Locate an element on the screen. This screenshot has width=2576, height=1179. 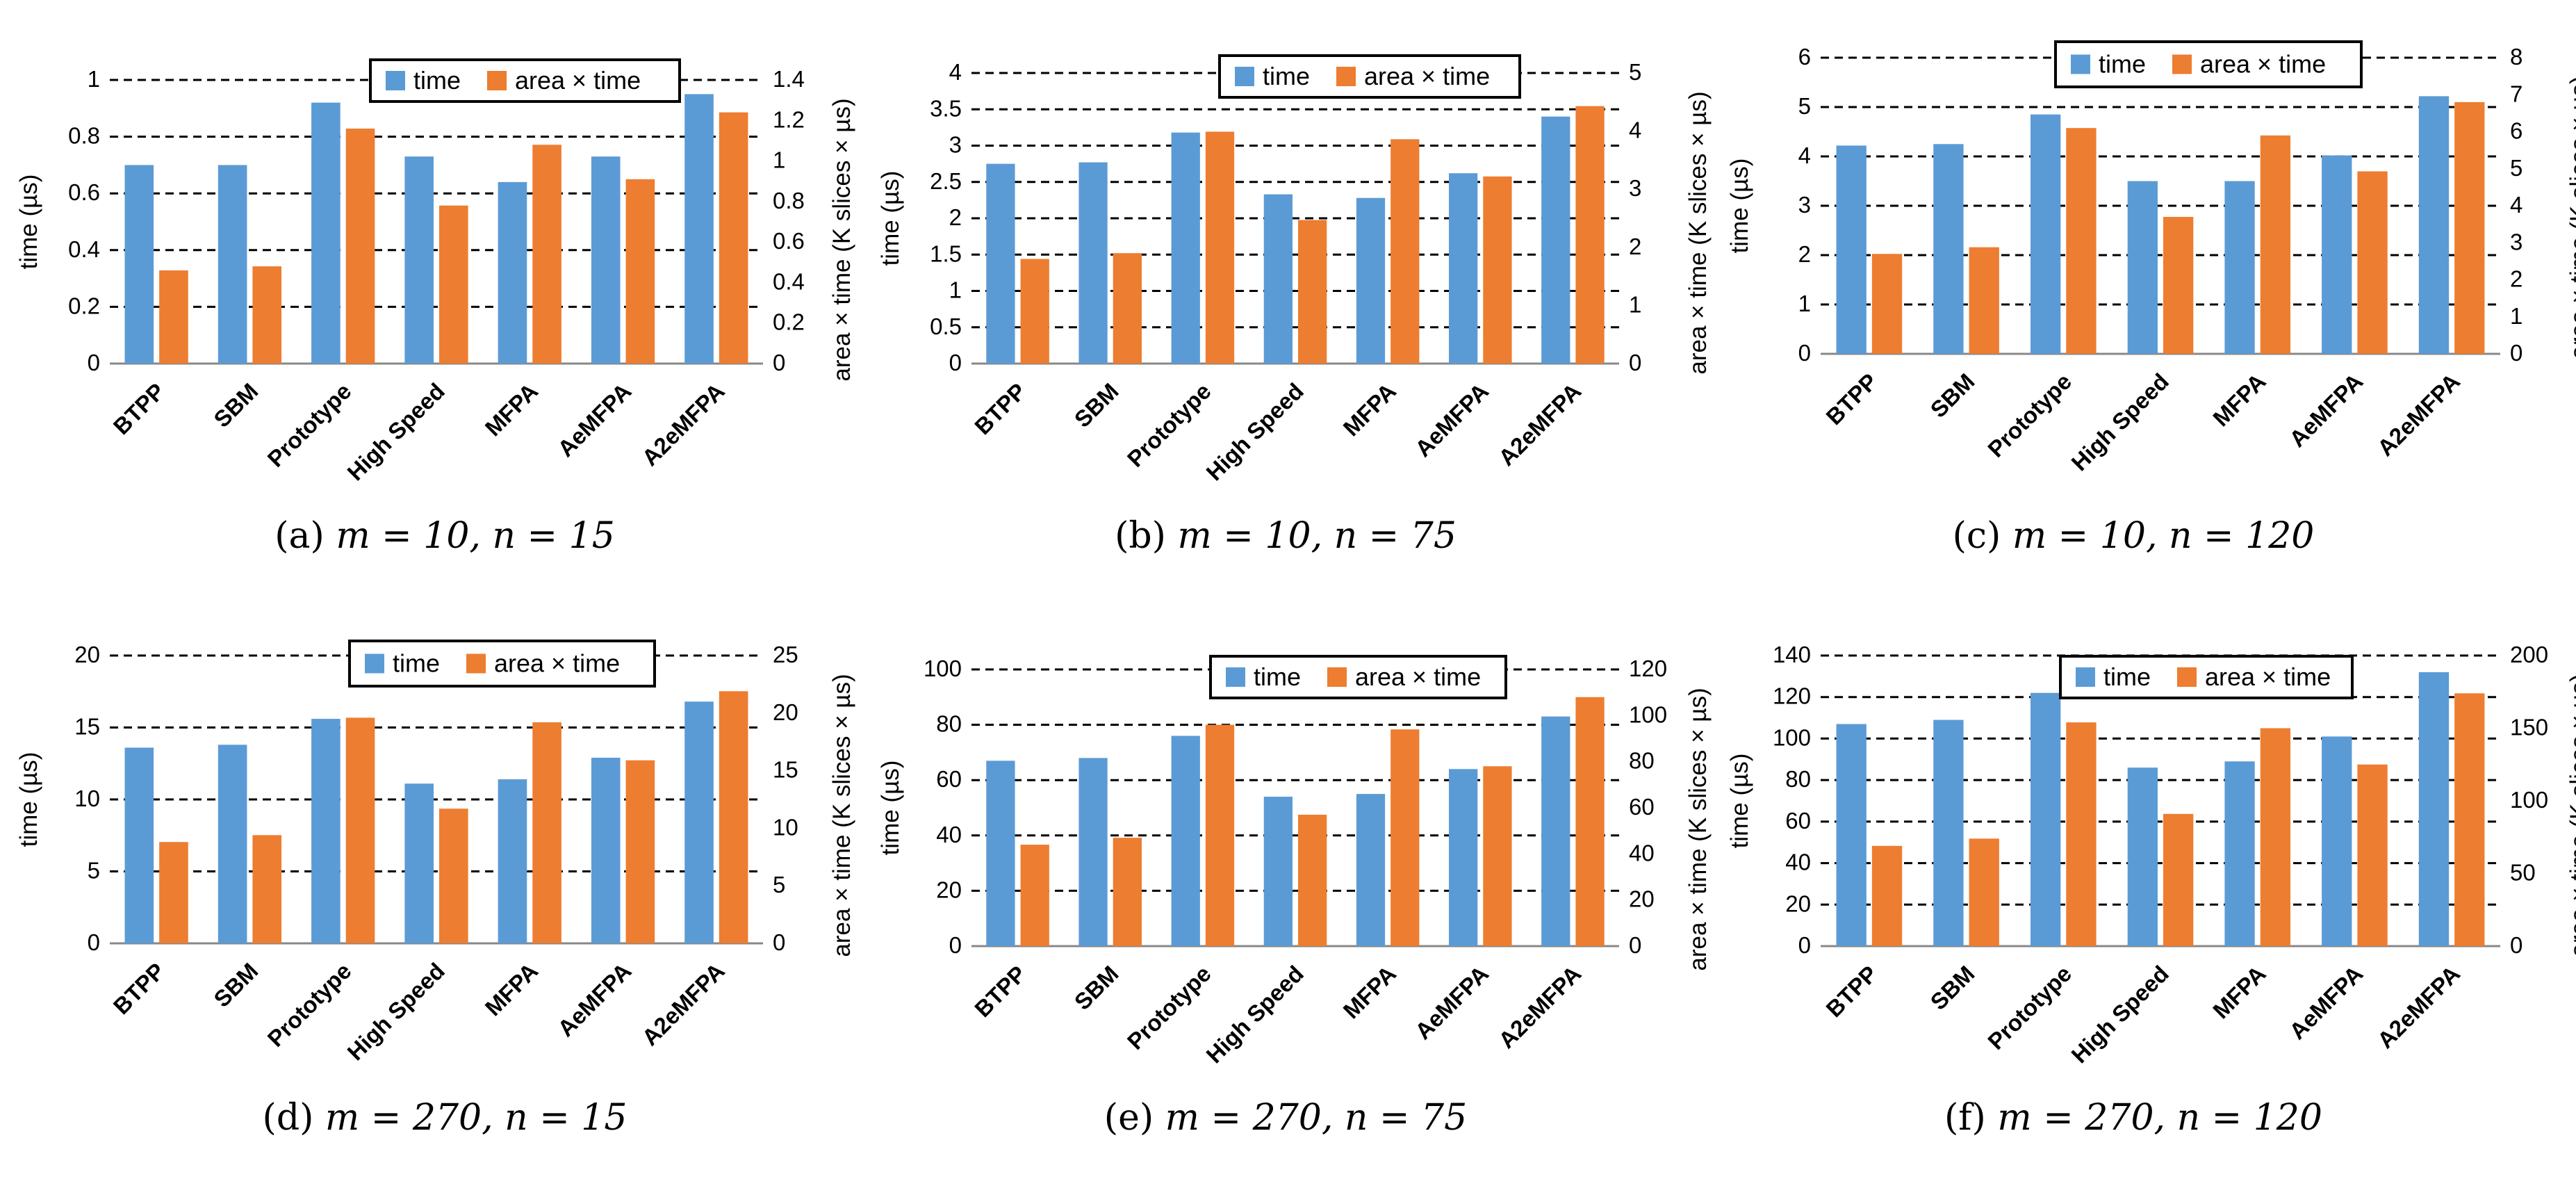
right-tick-label: 0.8 is located at coordinates (789, 200).